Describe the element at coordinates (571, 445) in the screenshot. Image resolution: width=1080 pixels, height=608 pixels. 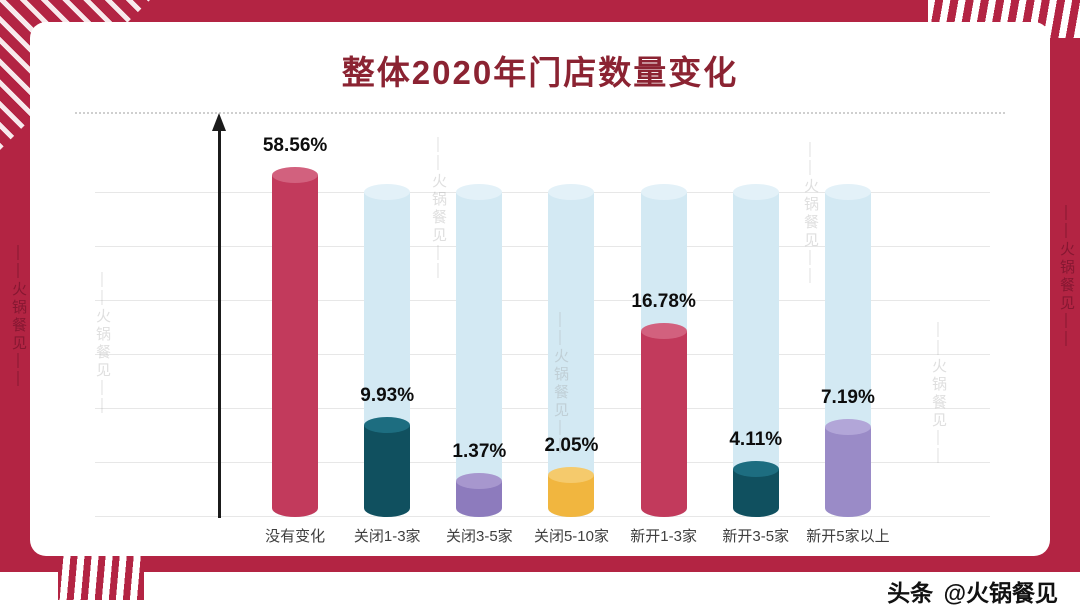
I see `bar-value-label: 2.05%` at that location.